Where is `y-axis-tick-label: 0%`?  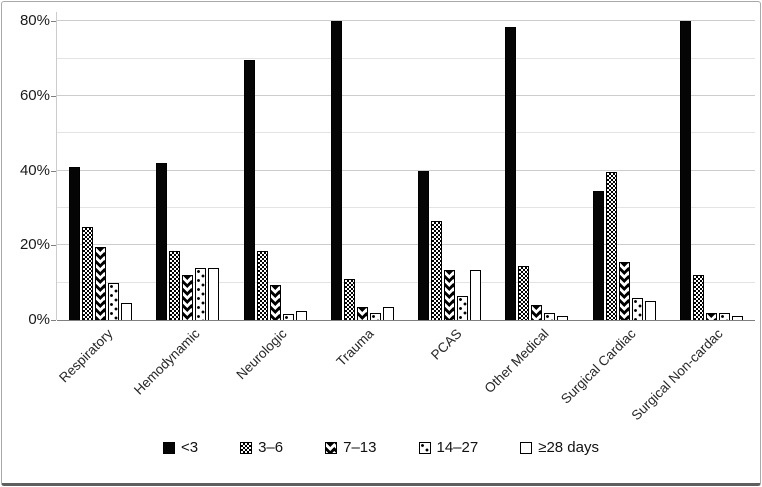 y-axis-tick-label: 0% is located at coordinates (39, 319).